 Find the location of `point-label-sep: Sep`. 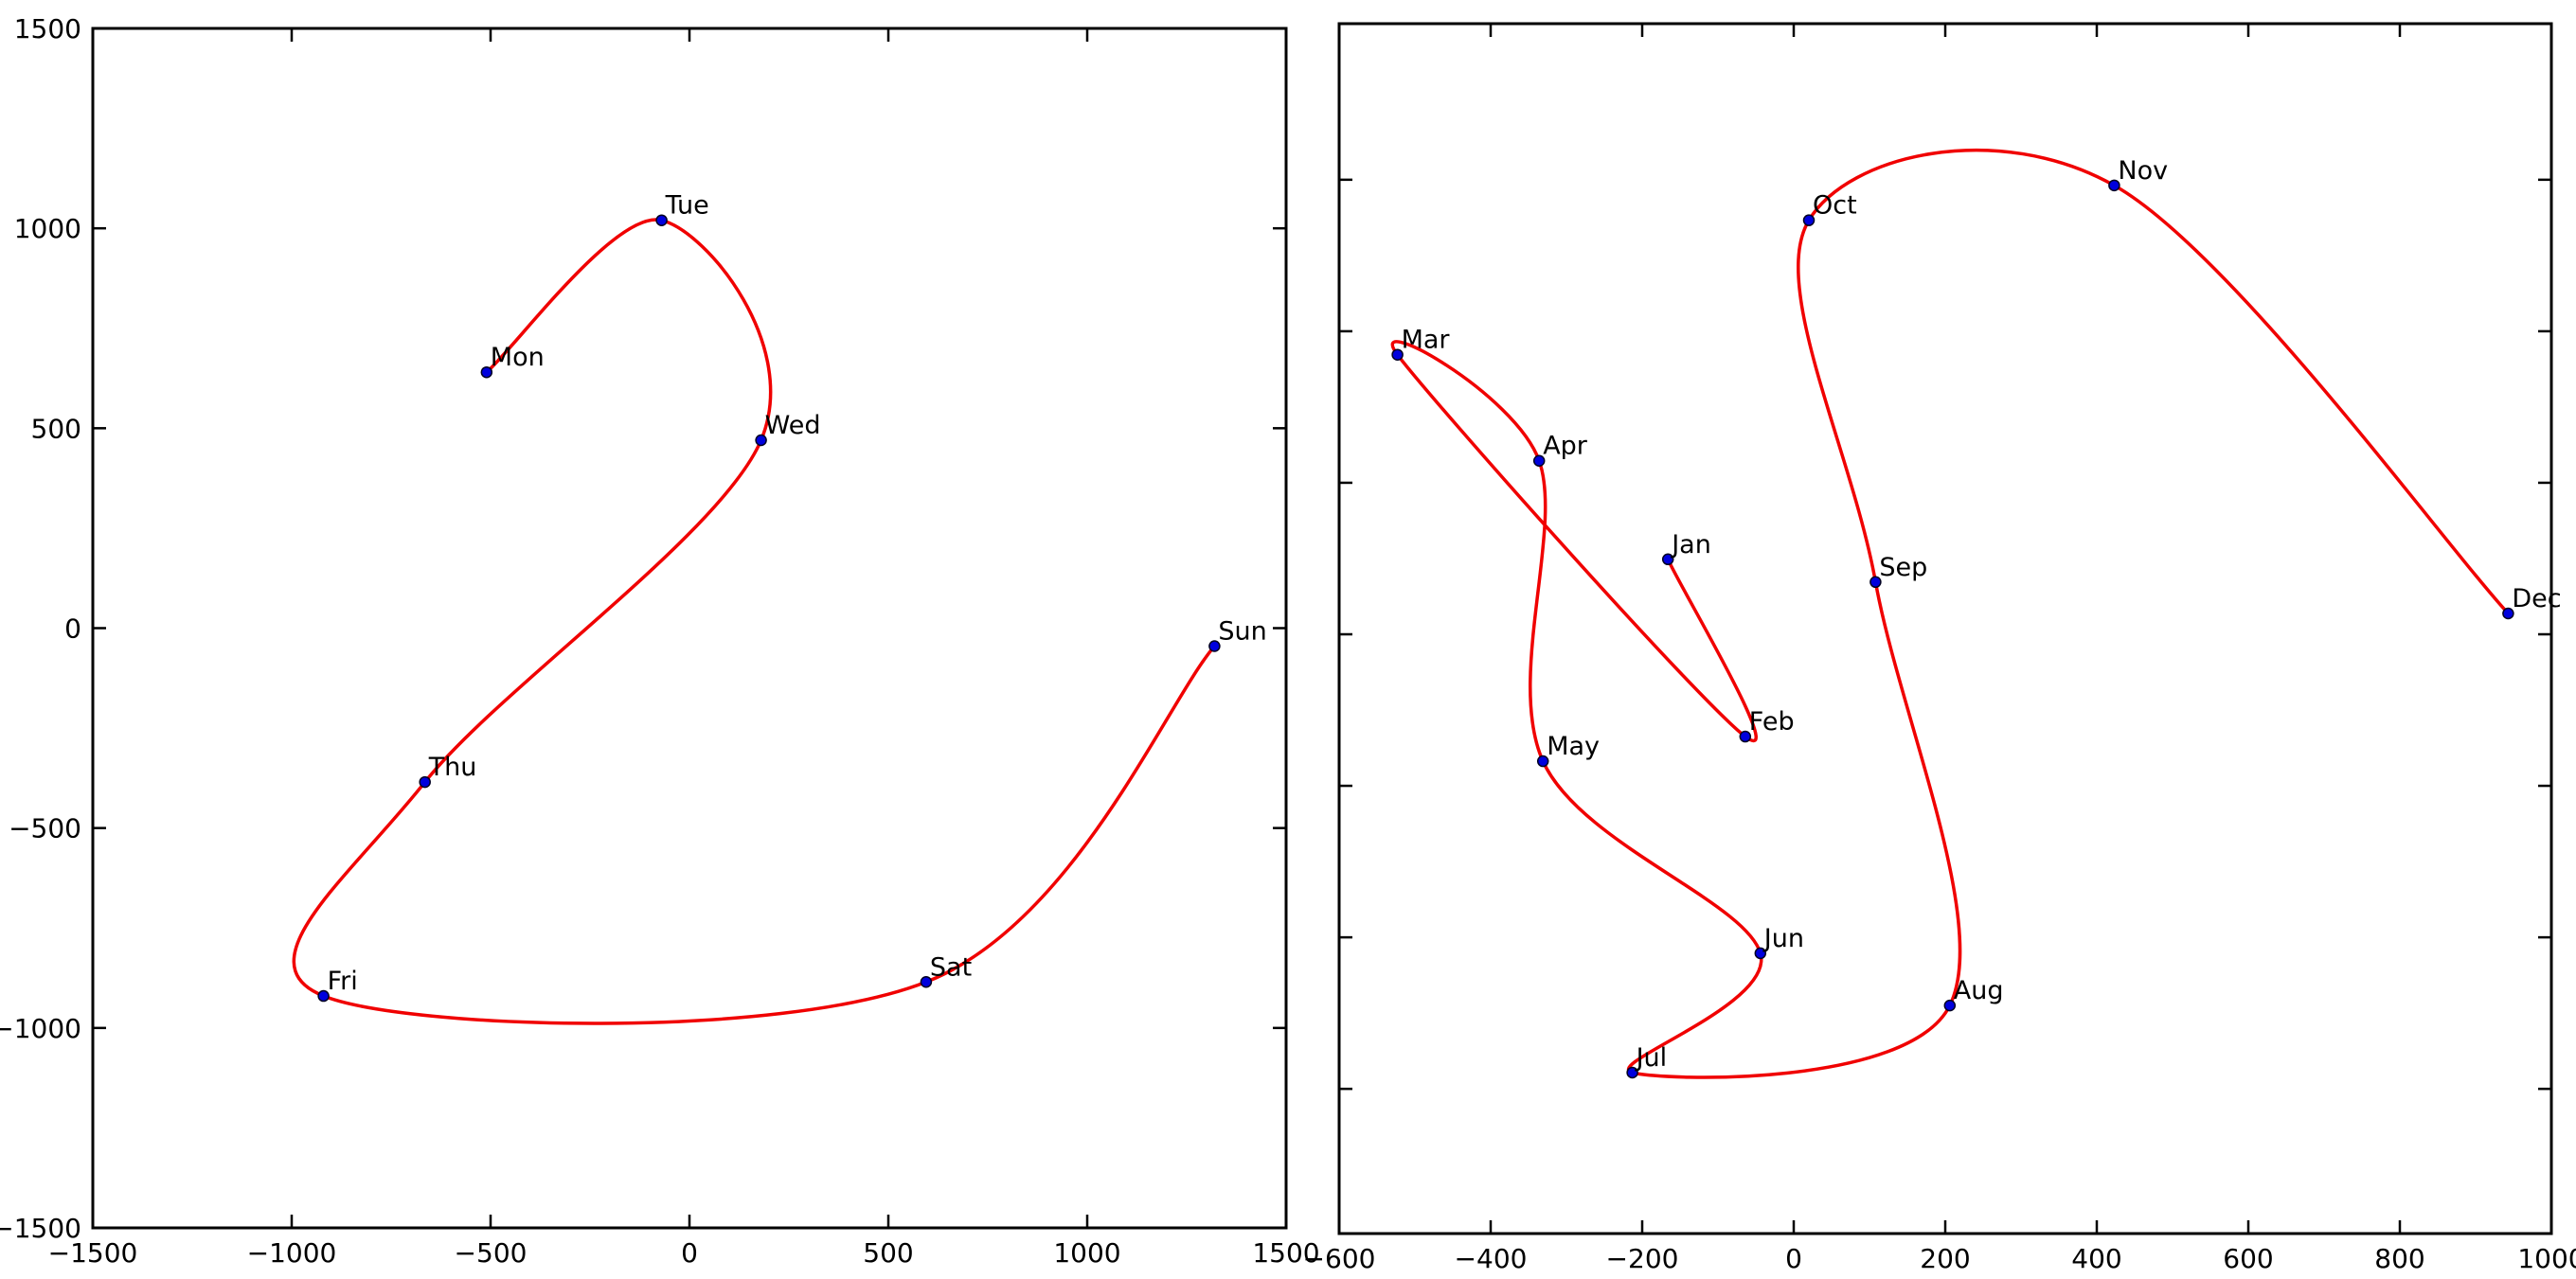

point-label-sep: Sep is located at coordinates (1903, 567).